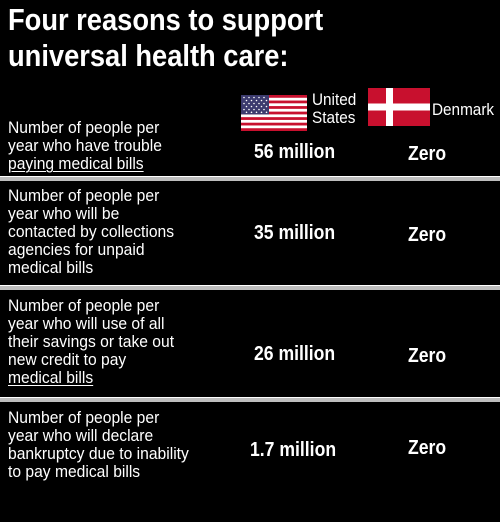 The height and width of the screenshot is (522, 500). I want to click on row-label-line: to pay medical bills, so click(74, 471).